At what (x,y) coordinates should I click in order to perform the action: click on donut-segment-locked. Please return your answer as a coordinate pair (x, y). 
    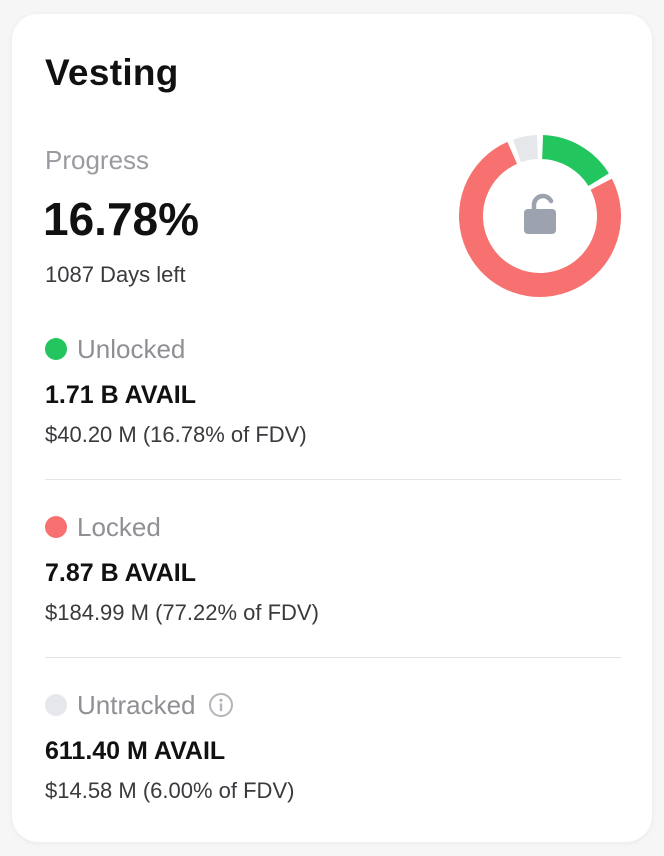
    Looking at the image, I should click on (540, 219).